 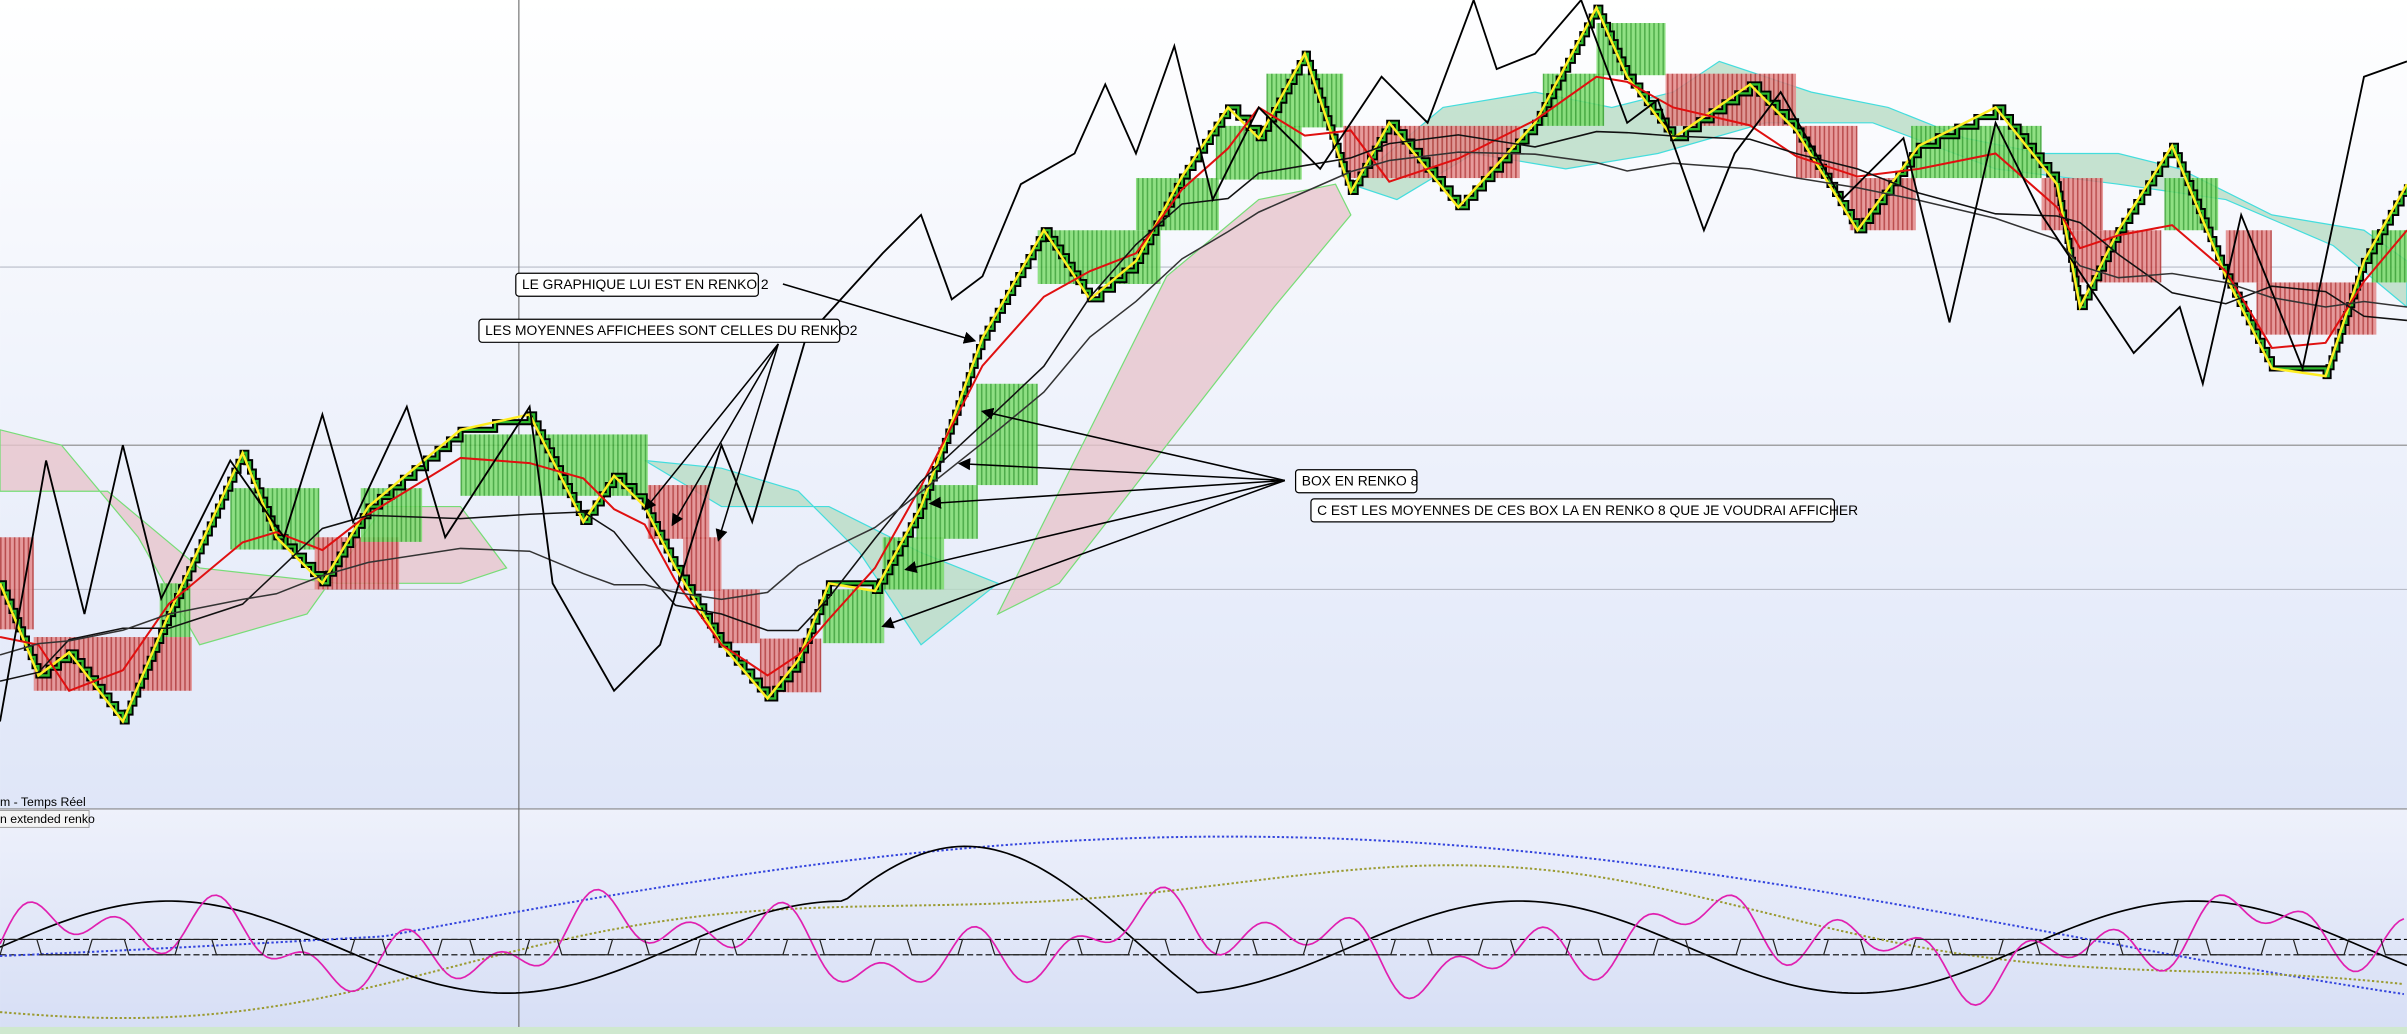 I want to click on osc-magenta, so click(x=1202, y=946).